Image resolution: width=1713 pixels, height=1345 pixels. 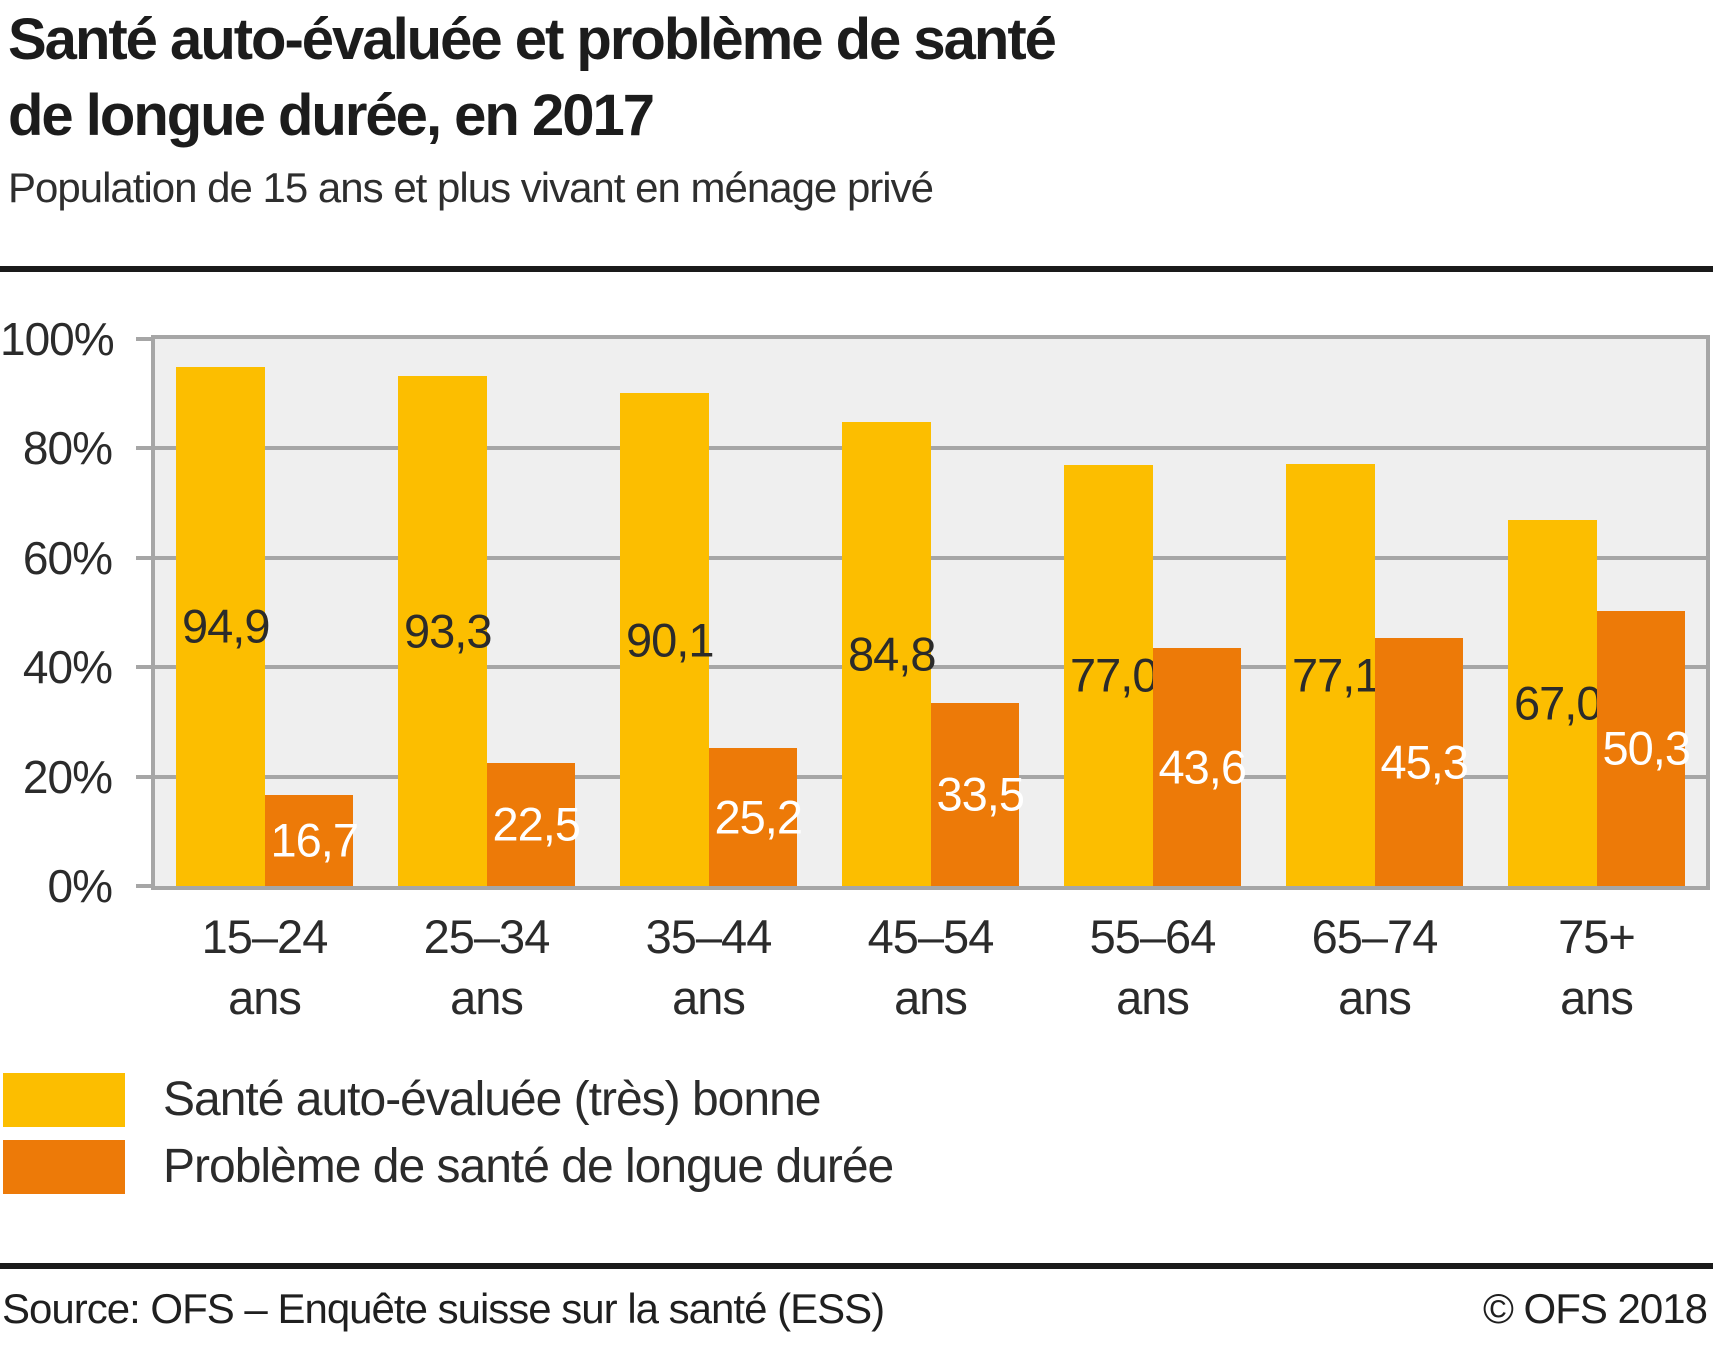 What do you see at coordinates (856, 269) in the screenshot?
I see `top-divider` at bounding box center [856, 269].